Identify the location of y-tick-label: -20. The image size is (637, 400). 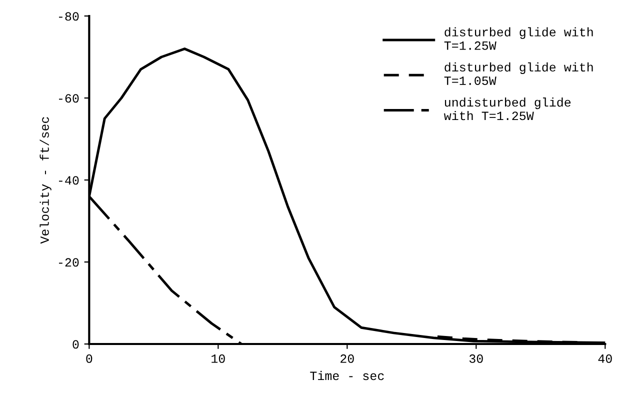
(68, 262).